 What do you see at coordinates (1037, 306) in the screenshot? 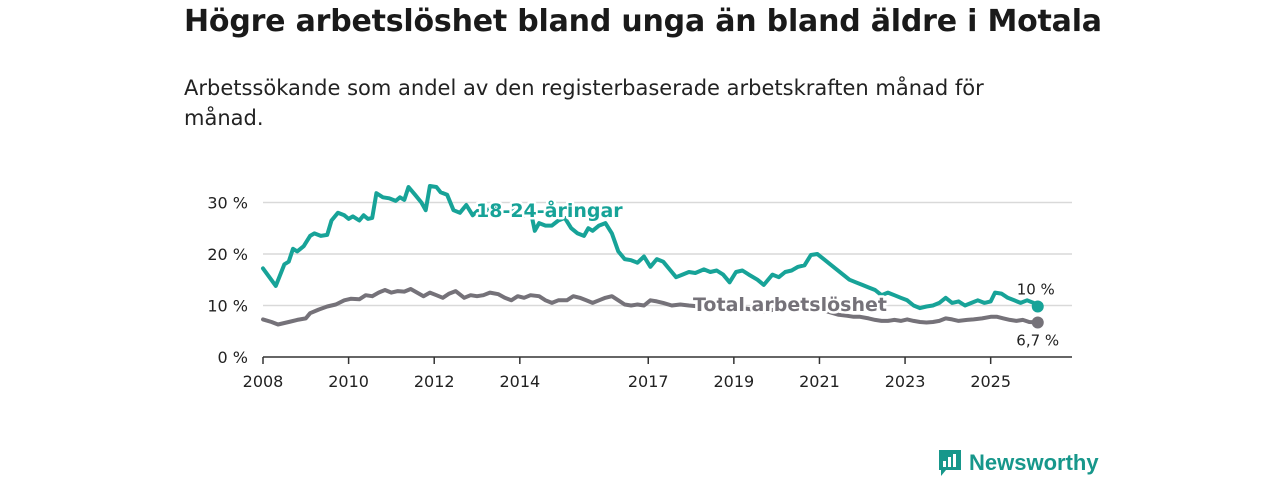
I see `end-point-youth` at bounding box center [1037, 306].